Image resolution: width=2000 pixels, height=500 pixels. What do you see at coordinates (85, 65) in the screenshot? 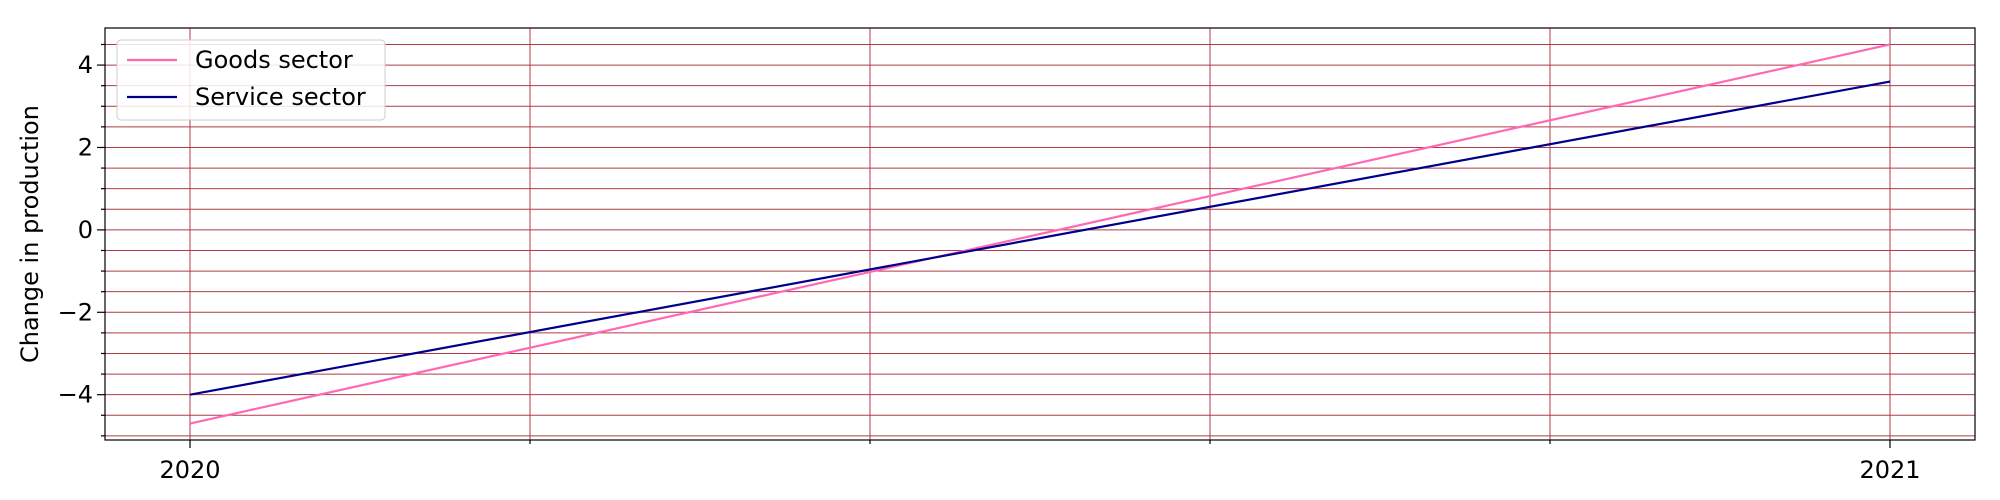
I see `y-tick-label: 4` at bounding box center [85, 65].